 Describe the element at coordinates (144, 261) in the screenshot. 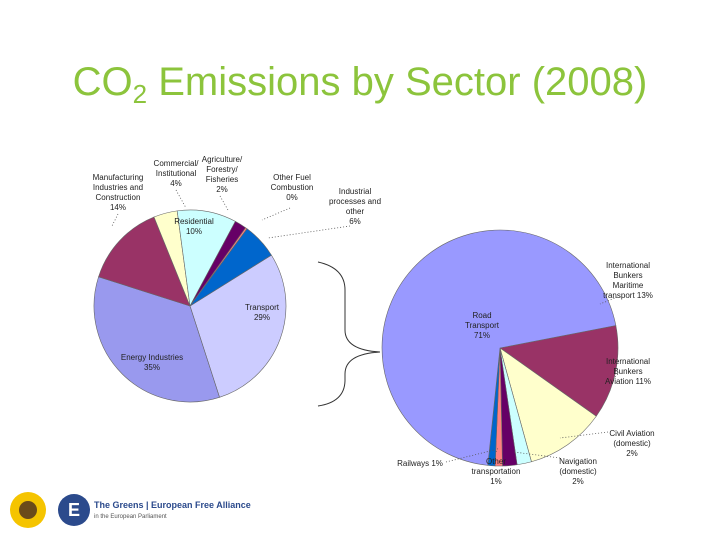

I see `sector-slice-manufacturing` at that location.